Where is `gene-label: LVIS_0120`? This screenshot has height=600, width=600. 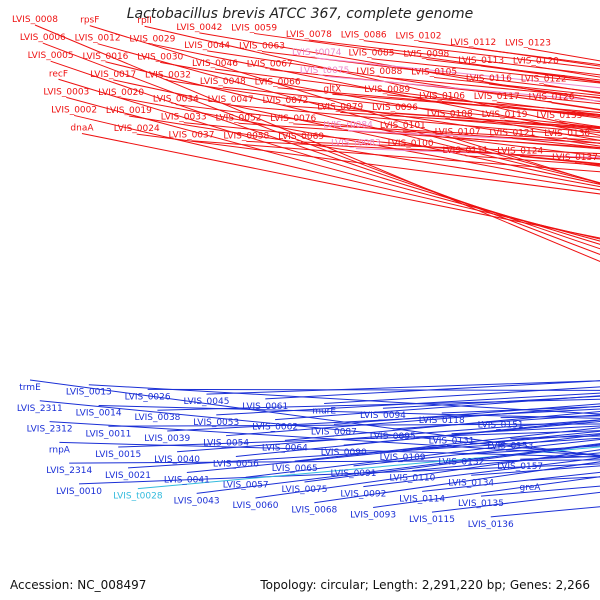
gene-label: LVIS_0120 is located at coordinates (536, 62).